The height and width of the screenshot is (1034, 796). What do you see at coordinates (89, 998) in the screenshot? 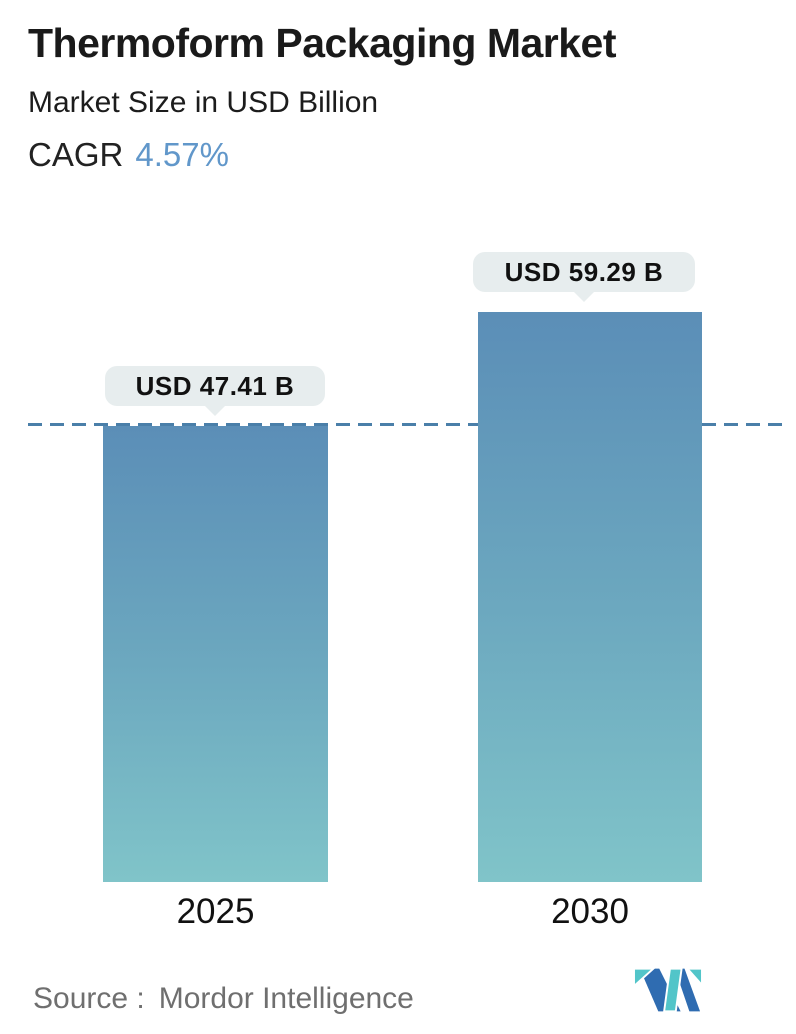
I see `source-label: Source :` at bounding box center [89, 998].